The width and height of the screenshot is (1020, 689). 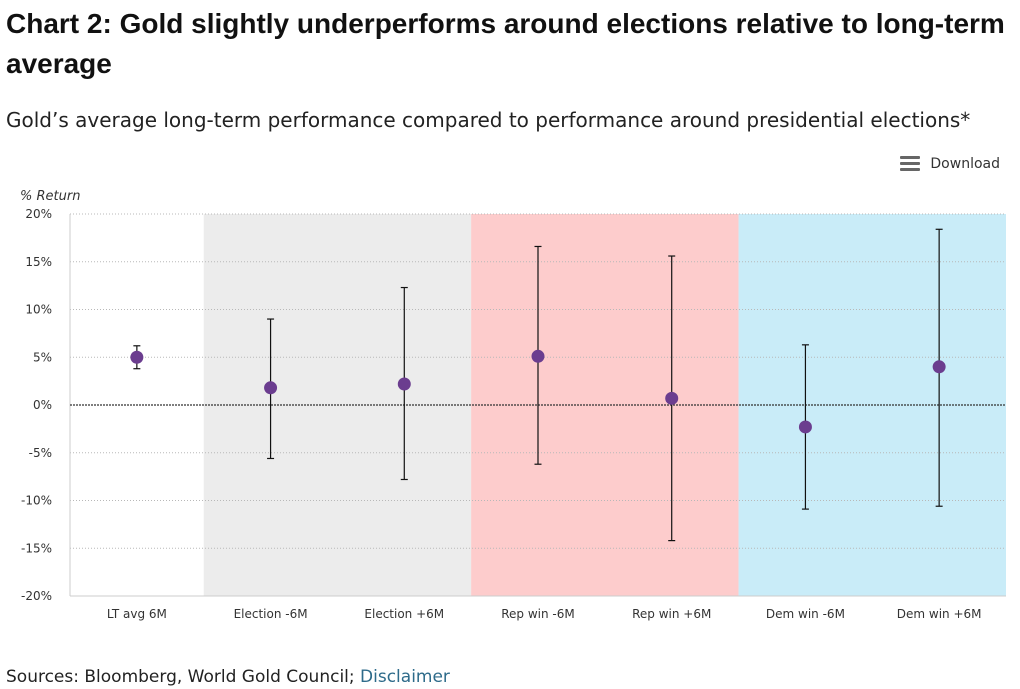 I want to click on y-tick-label: -15%, so click(x=36, y=548).